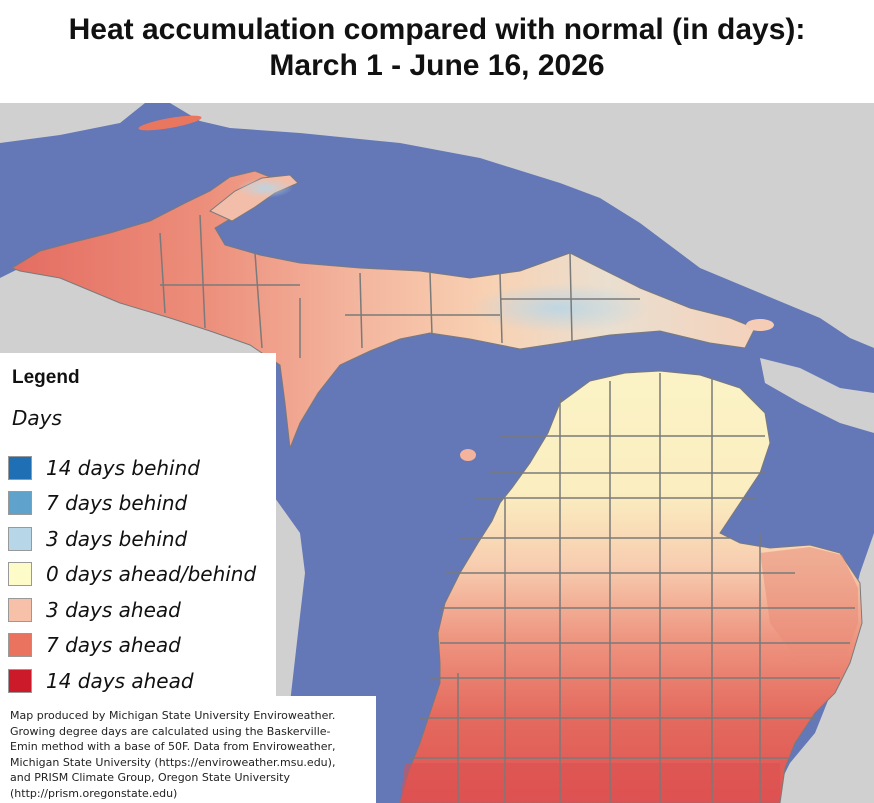 This screenshot has width=874, height=803. What do you see at coordinates (590, 783) in the screenshot?
I see `southern-warm-band` at bounding box center [590, 783].